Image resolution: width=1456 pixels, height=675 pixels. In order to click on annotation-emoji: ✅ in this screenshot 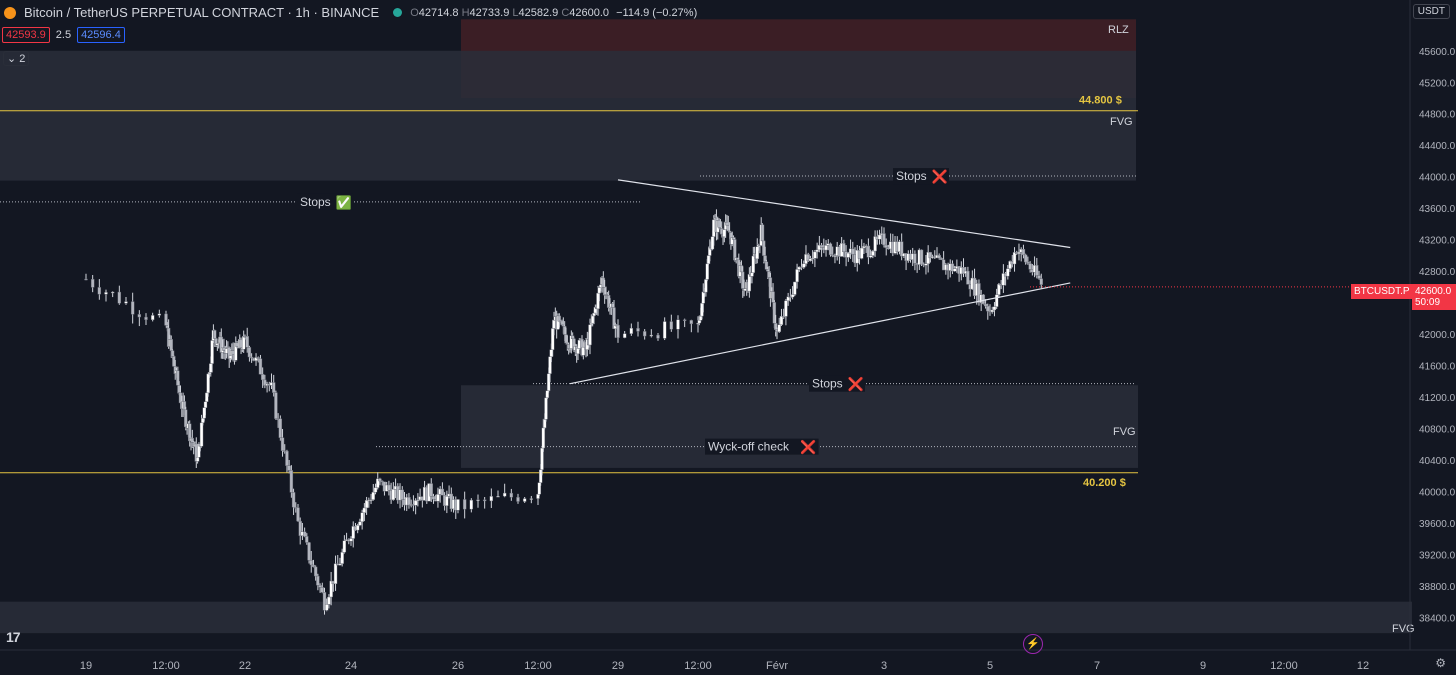, I will do `click(344, 203)`.